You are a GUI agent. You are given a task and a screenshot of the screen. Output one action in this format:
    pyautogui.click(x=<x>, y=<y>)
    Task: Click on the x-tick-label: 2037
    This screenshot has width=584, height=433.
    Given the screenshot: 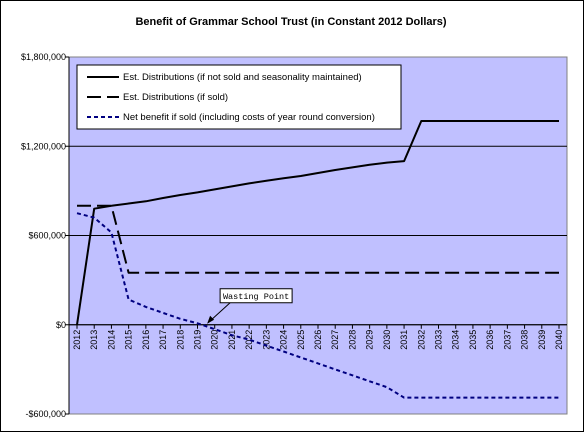 What is the action you would take?
    pyautogui.click(x=507, y=340)
    